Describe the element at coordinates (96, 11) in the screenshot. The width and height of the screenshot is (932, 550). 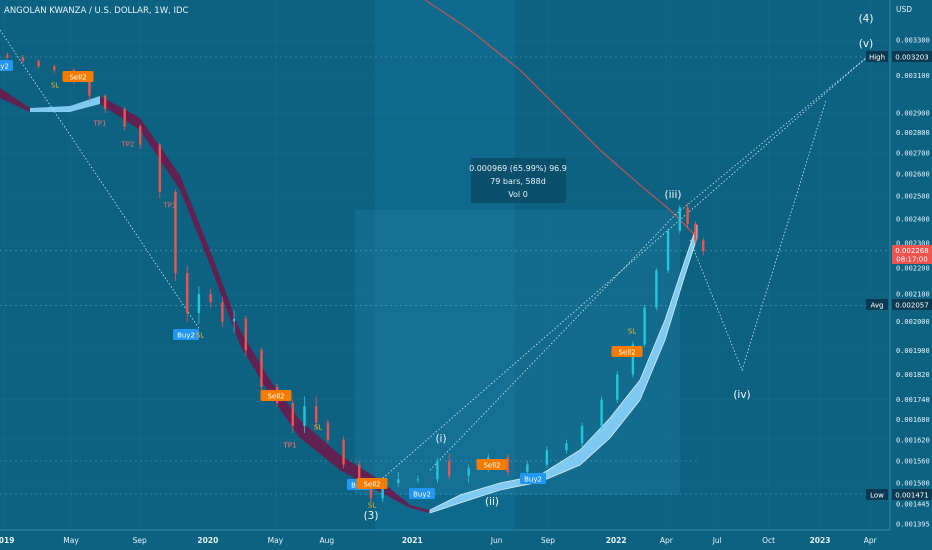
I see `chart-title: ANGOLAN KWANZA / U.S. DOLLAR, 1W, IDC` at that location.